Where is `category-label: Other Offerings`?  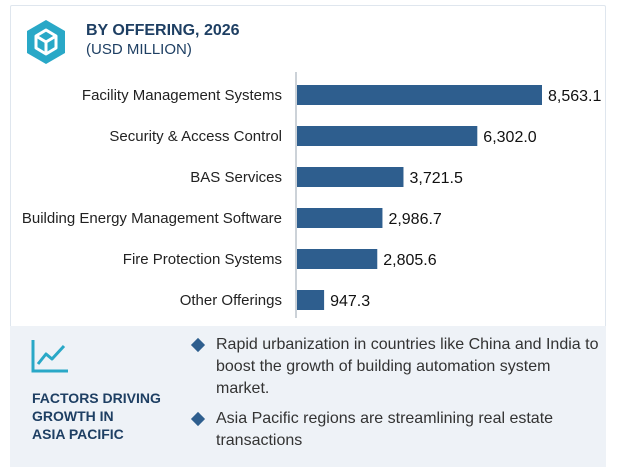
category-label: Other Offerings is located at coordinates (231, 300).